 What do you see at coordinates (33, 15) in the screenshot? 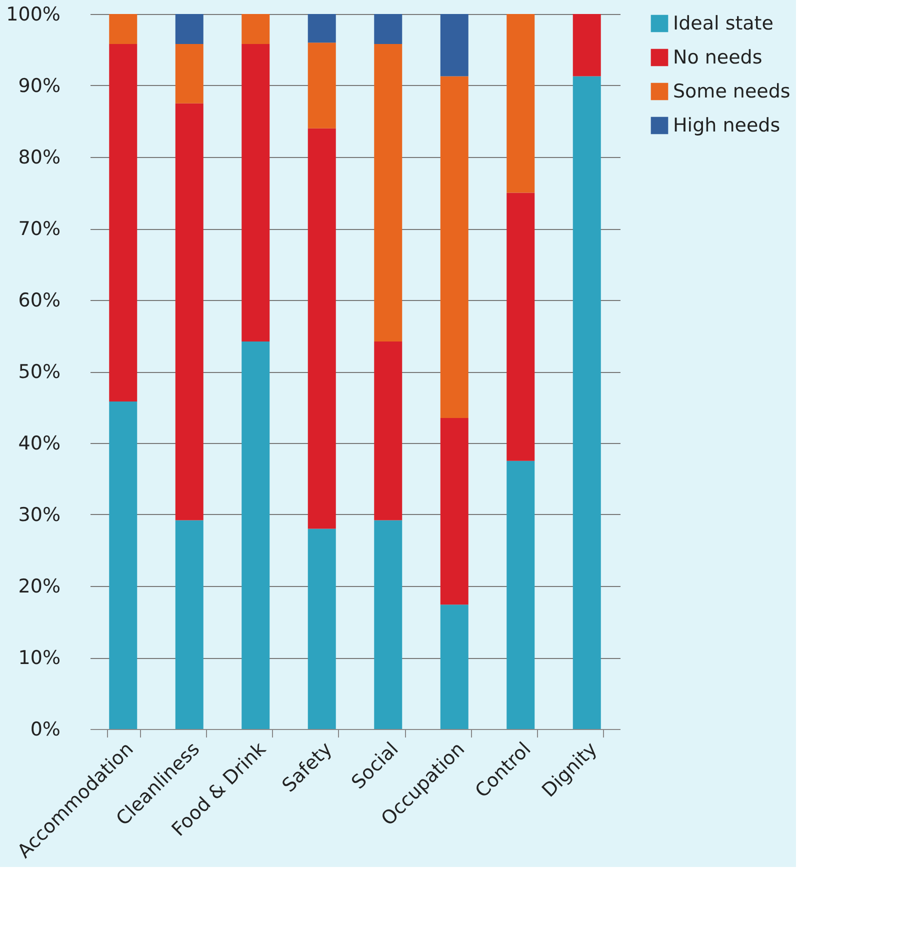
I see `y-tick-label: 100%` at bounding box center [33, 15].